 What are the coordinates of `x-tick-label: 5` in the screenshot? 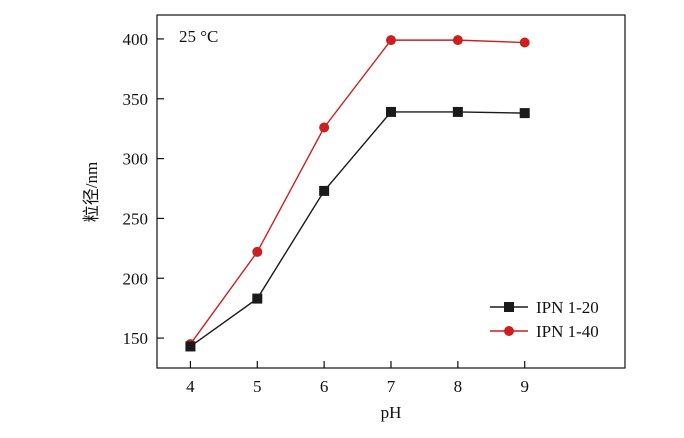 It's located at (257, 386).